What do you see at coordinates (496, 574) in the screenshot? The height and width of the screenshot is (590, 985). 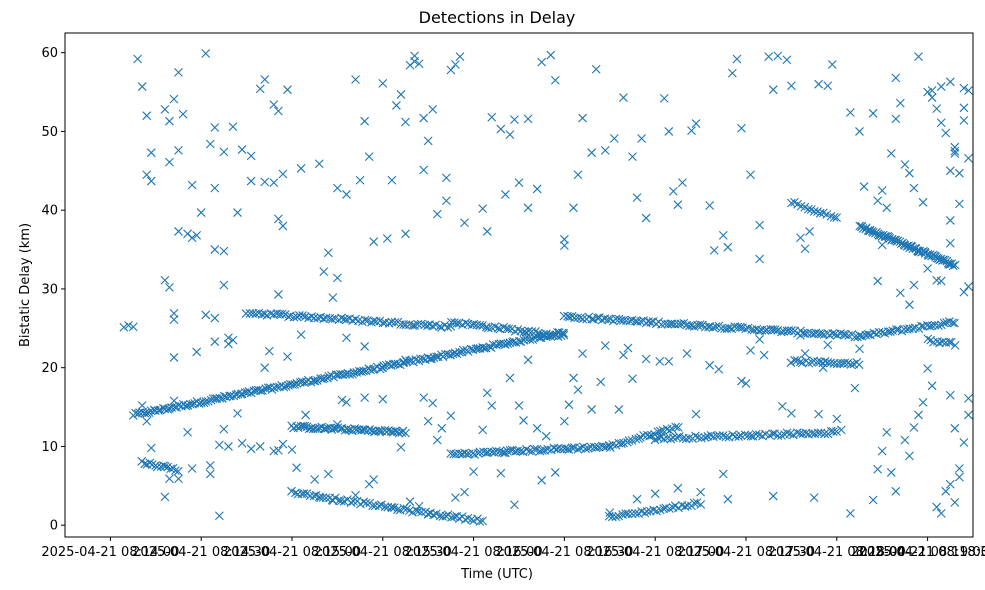 I see `x-axis-label: Time (UTC)` at bounding box center [496, 574].